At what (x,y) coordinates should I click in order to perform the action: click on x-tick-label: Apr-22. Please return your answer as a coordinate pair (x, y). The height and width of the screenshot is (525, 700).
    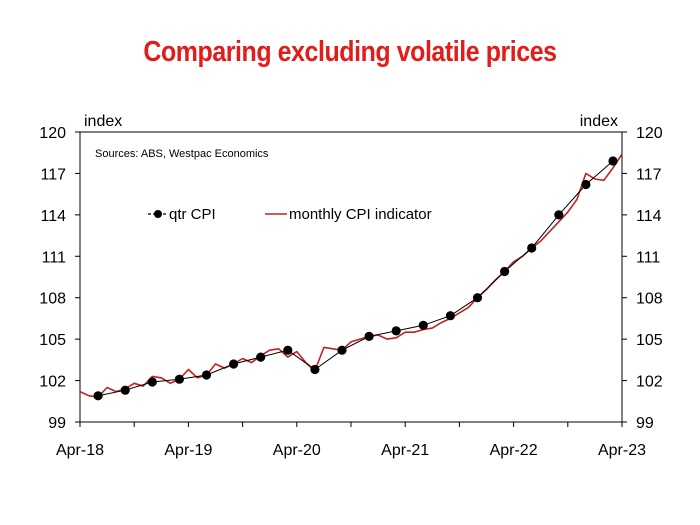
    Looking at the image, I should click on (514, 450).